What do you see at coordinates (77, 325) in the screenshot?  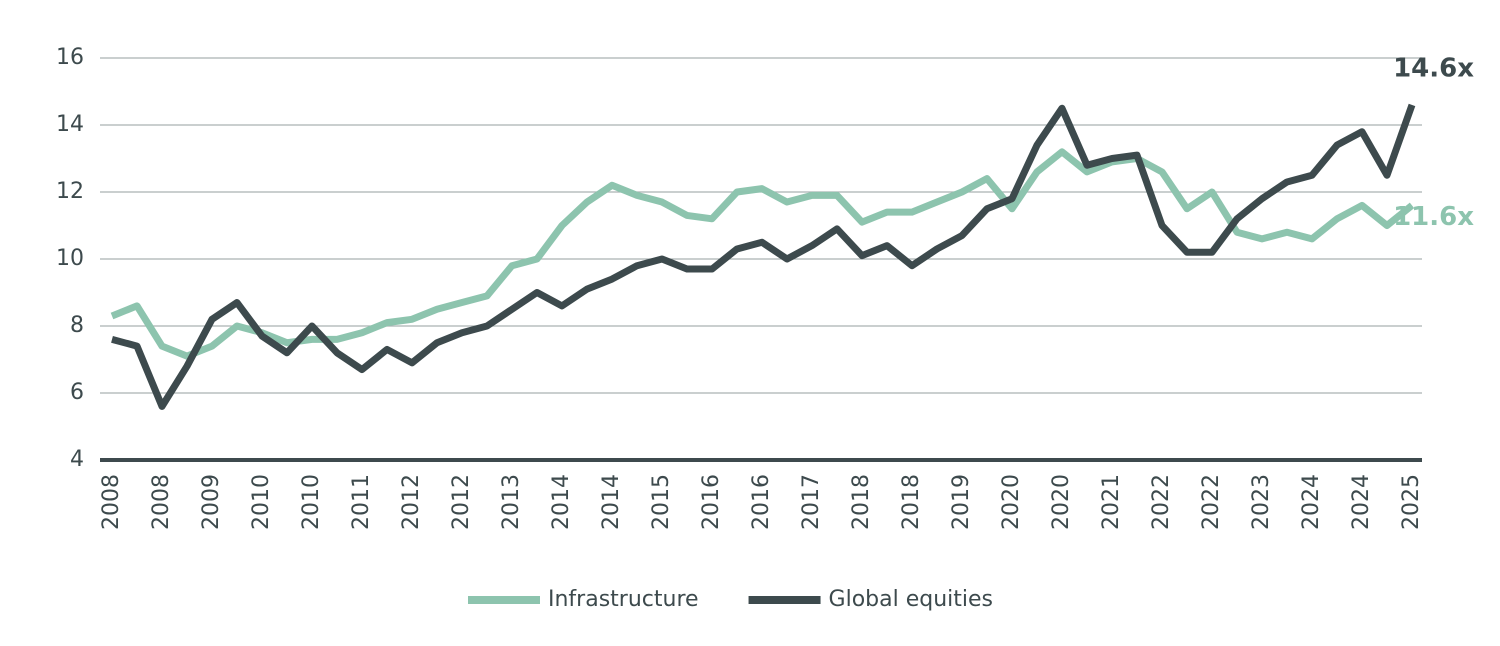 I see `y-tick-label: 8` at bounding box center [77, 325].